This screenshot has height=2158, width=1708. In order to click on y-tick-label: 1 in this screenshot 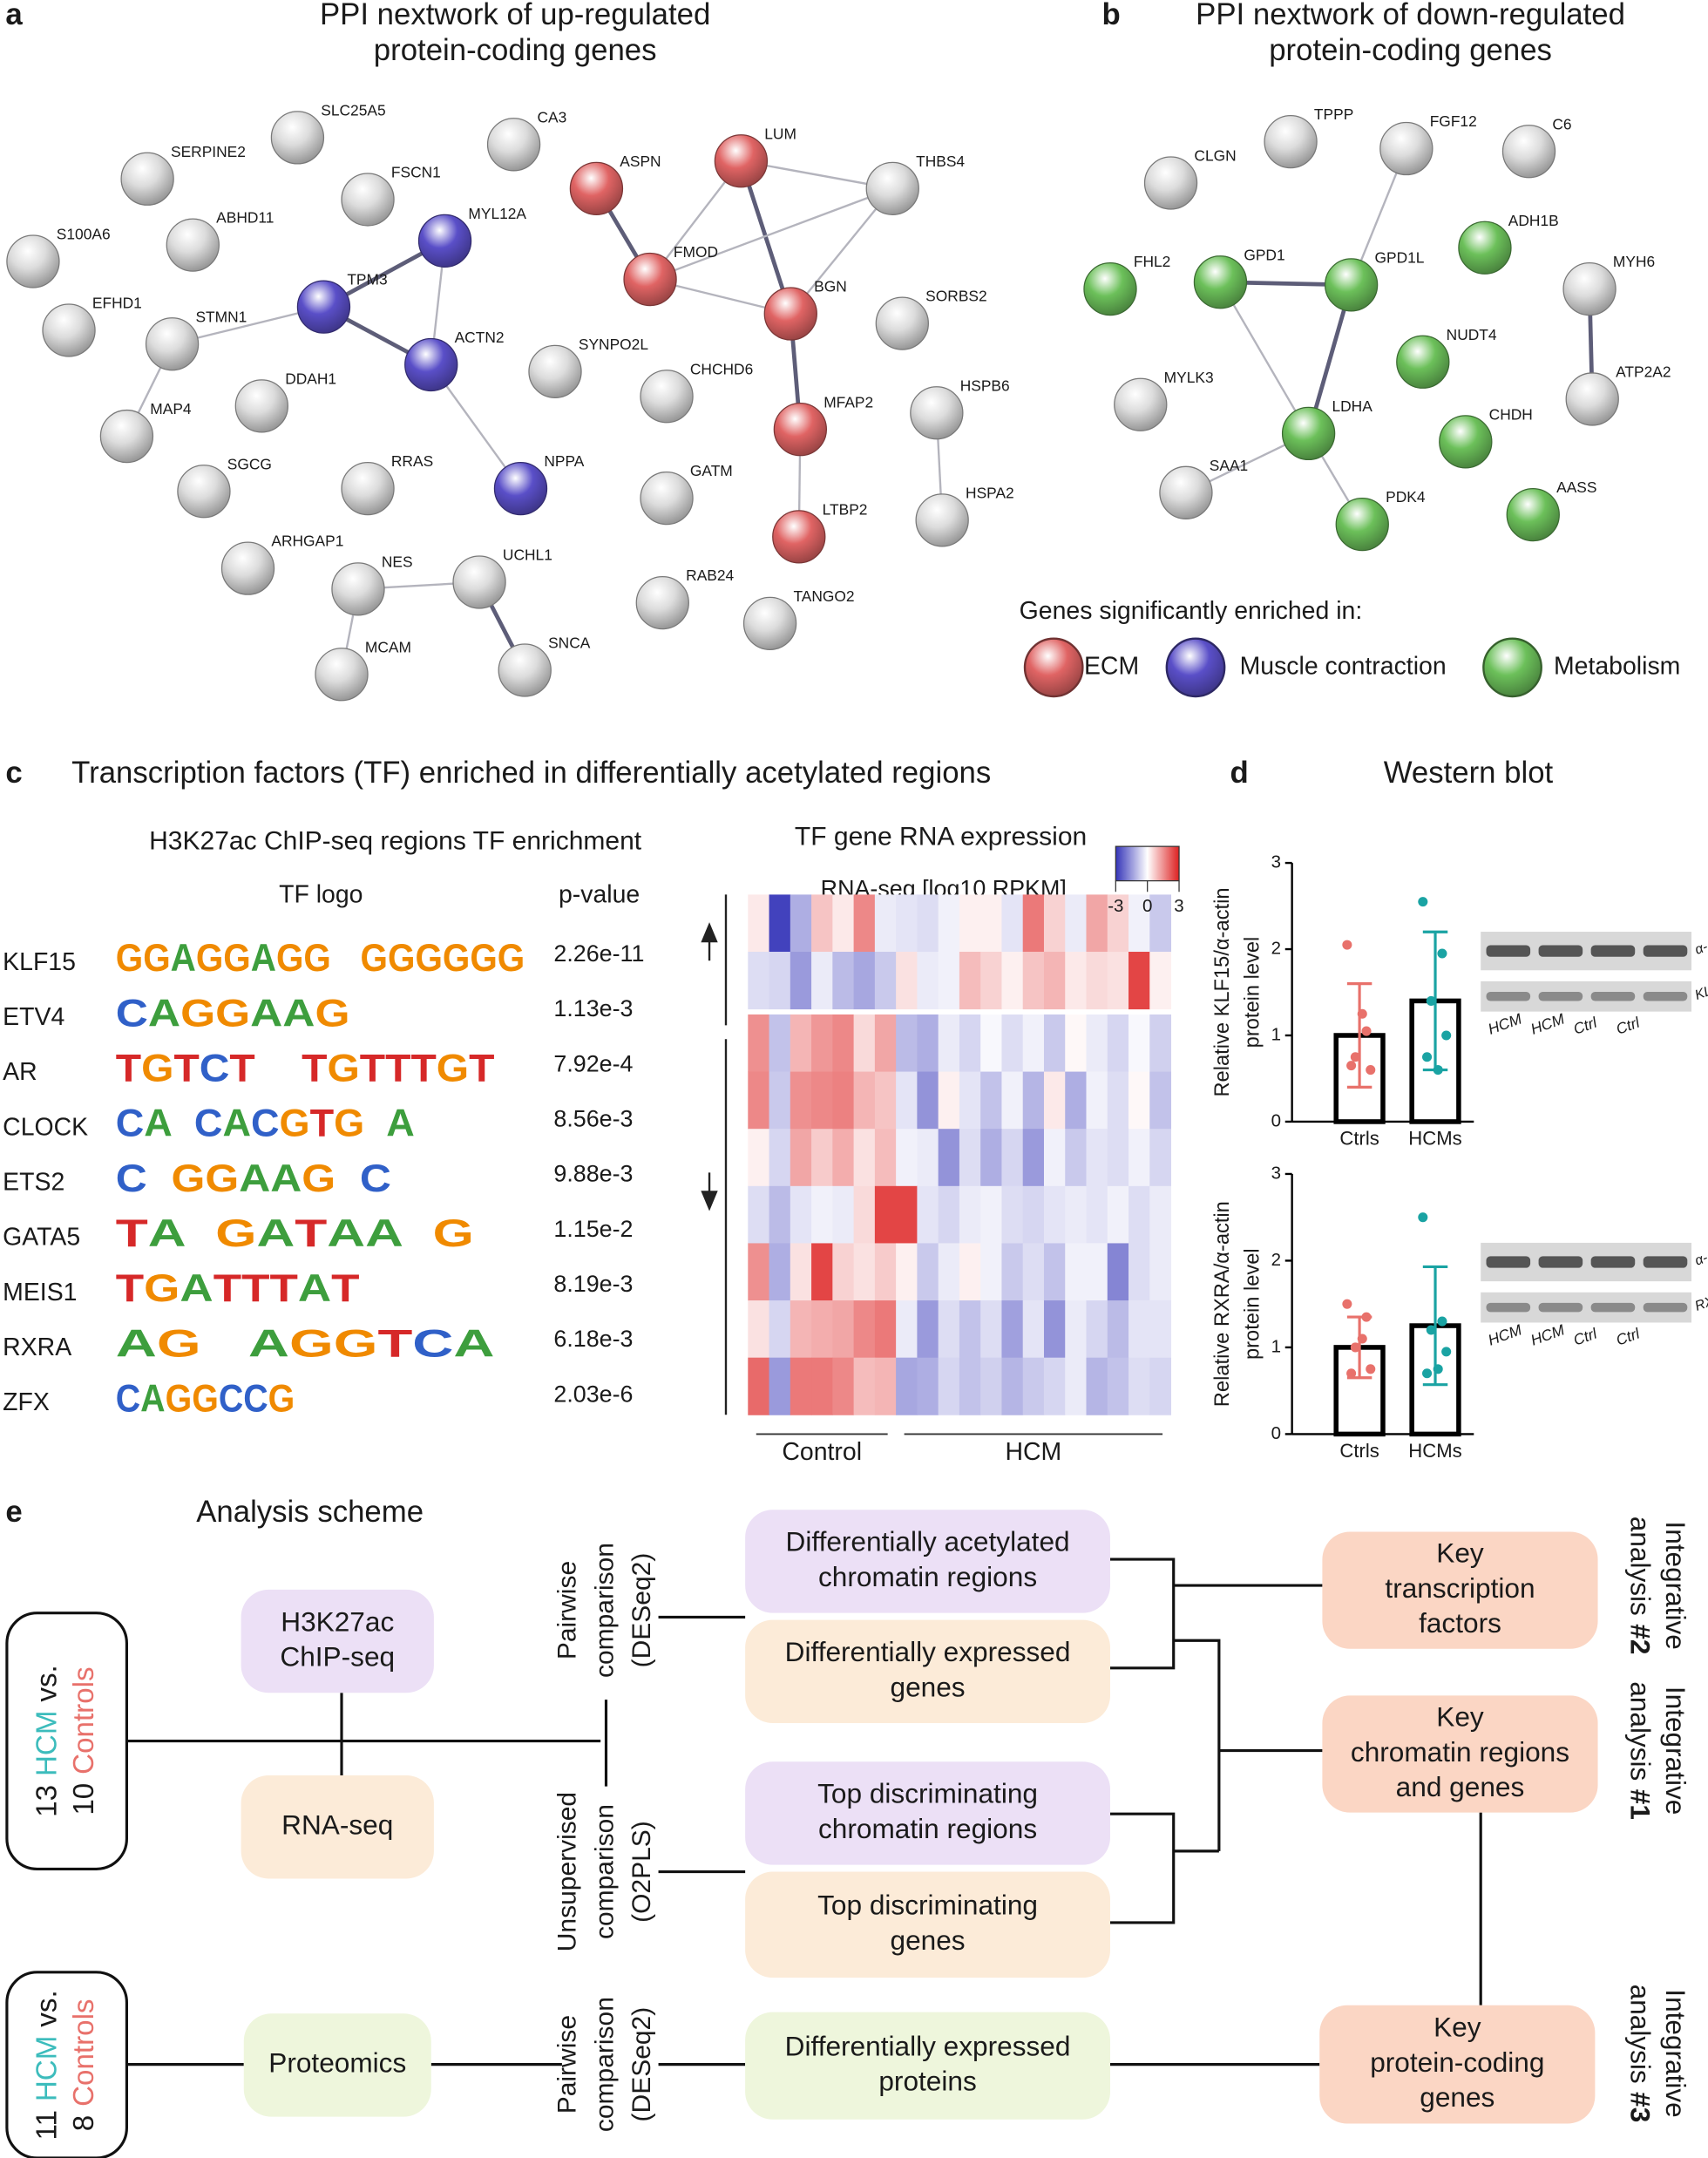, I will do `click(1276, 1034)`.